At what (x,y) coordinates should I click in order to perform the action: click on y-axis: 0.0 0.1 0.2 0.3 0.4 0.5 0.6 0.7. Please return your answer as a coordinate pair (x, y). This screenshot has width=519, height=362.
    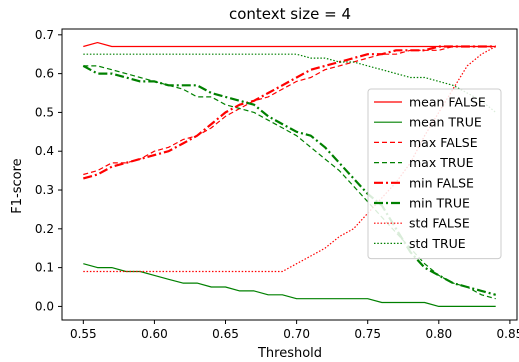
    Looking at the image, I should click on (48, 170).